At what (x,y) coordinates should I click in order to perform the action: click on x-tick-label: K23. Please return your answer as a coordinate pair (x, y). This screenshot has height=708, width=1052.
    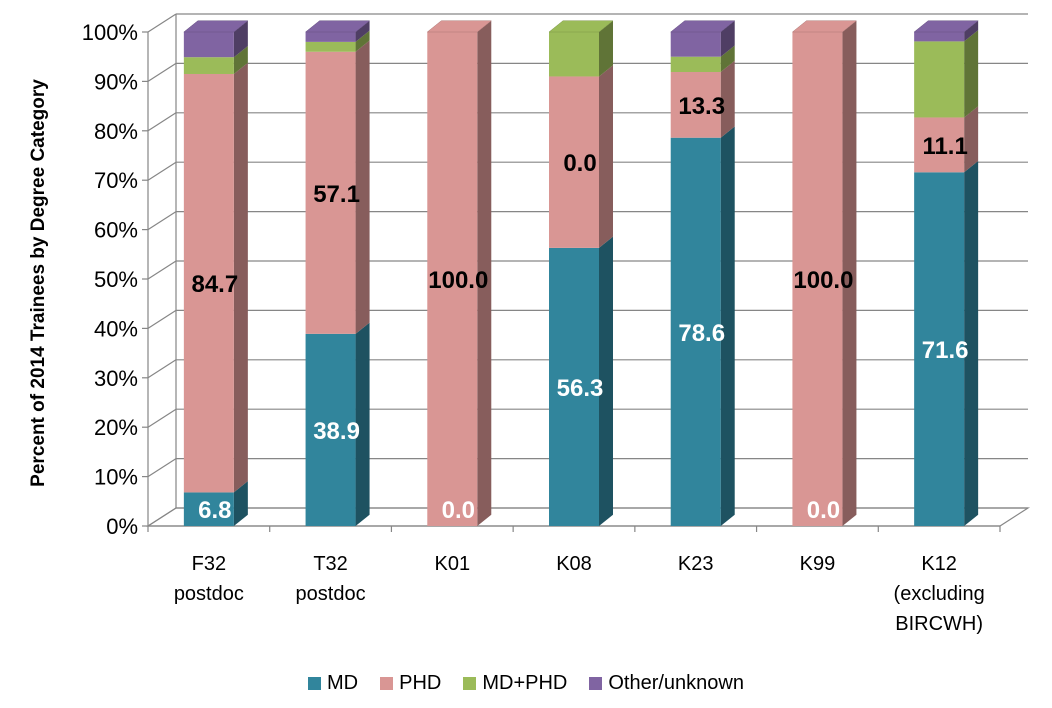
    Looking at the image, I should click on (696, 564).